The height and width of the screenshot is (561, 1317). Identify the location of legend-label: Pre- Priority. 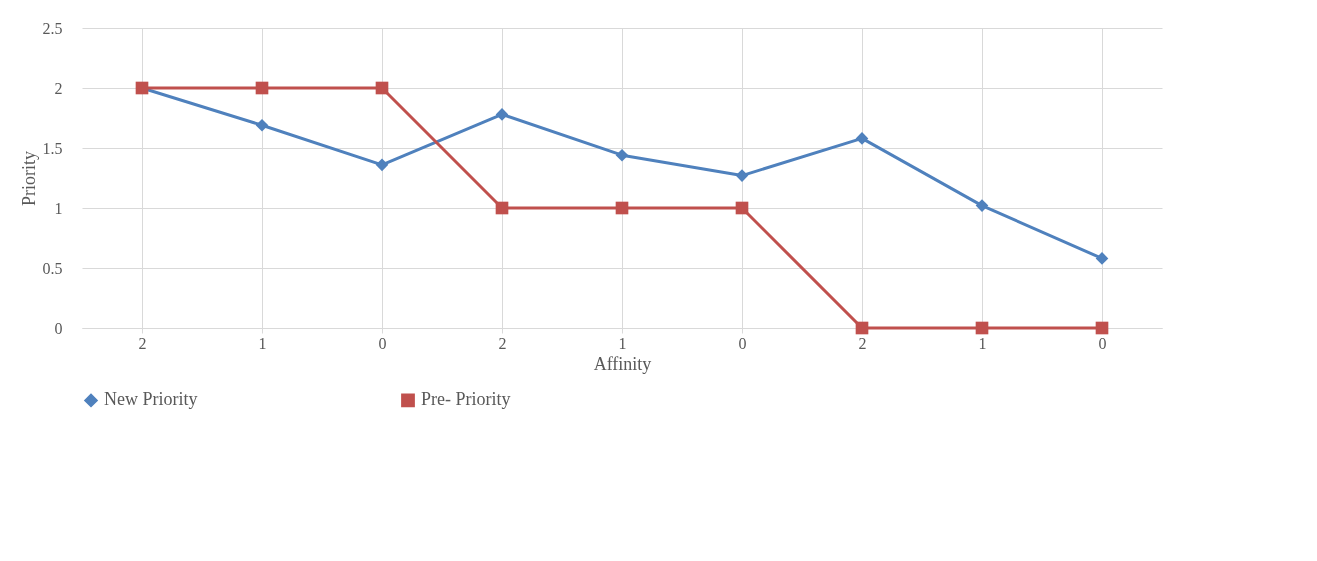
(466, 399).